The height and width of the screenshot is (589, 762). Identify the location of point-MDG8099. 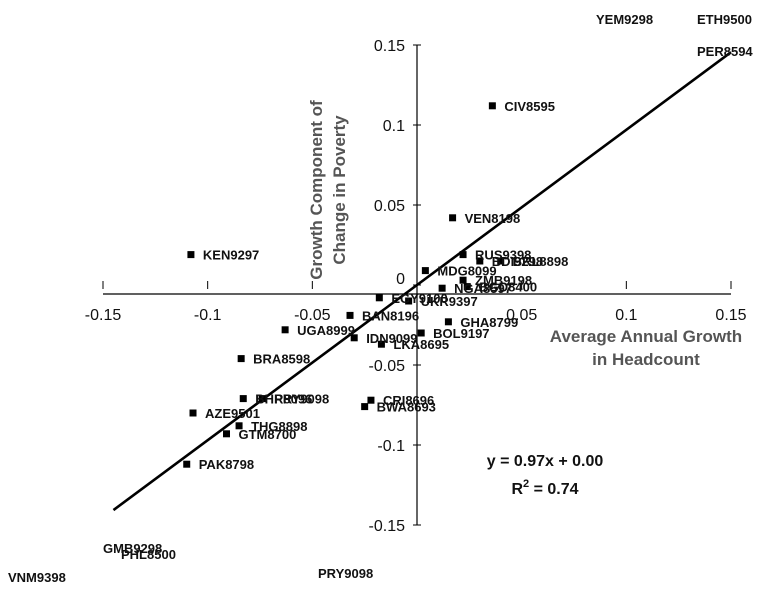
(425, 271).